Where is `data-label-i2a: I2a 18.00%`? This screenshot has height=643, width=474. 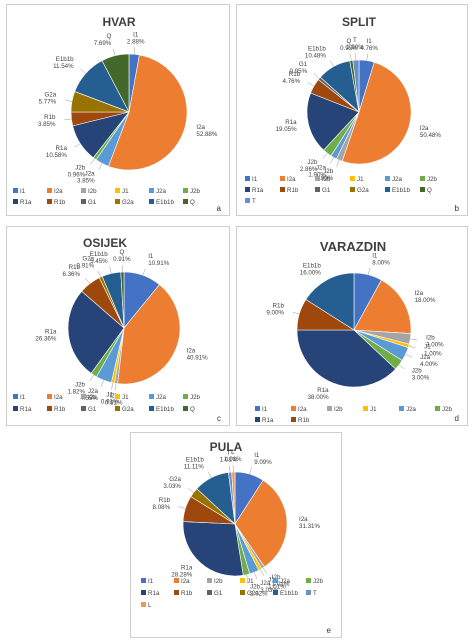 data-label-i2a: I2a 18.00% is located at coordinates (425, 297).